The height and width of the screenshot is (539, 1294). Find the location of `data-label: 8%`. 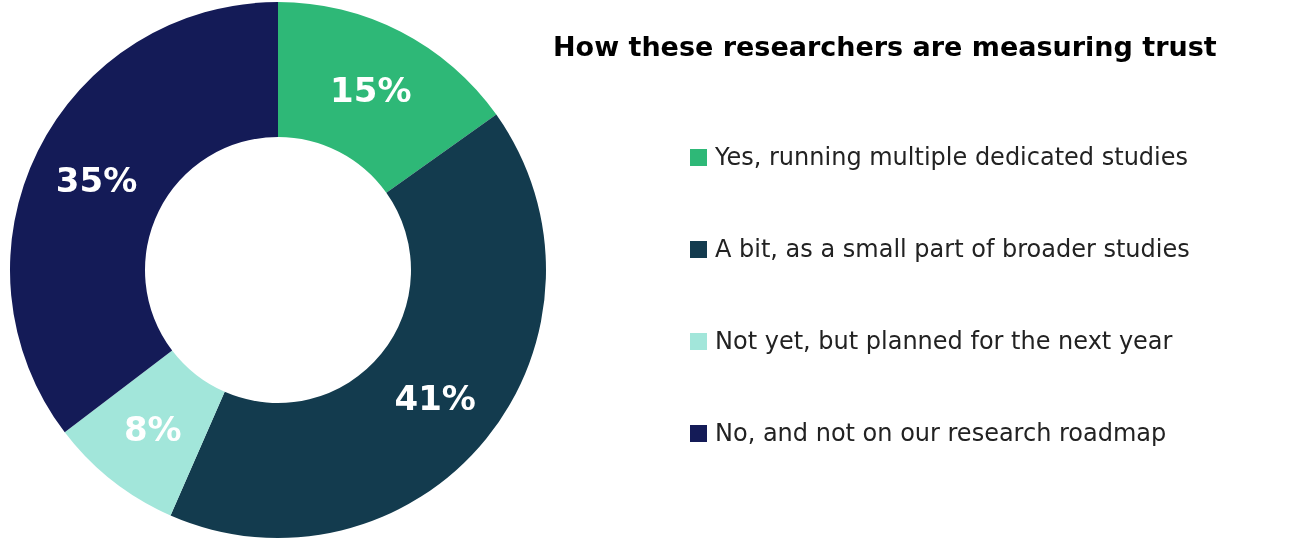

data-label: 8% is located at coordinates (152, 429).